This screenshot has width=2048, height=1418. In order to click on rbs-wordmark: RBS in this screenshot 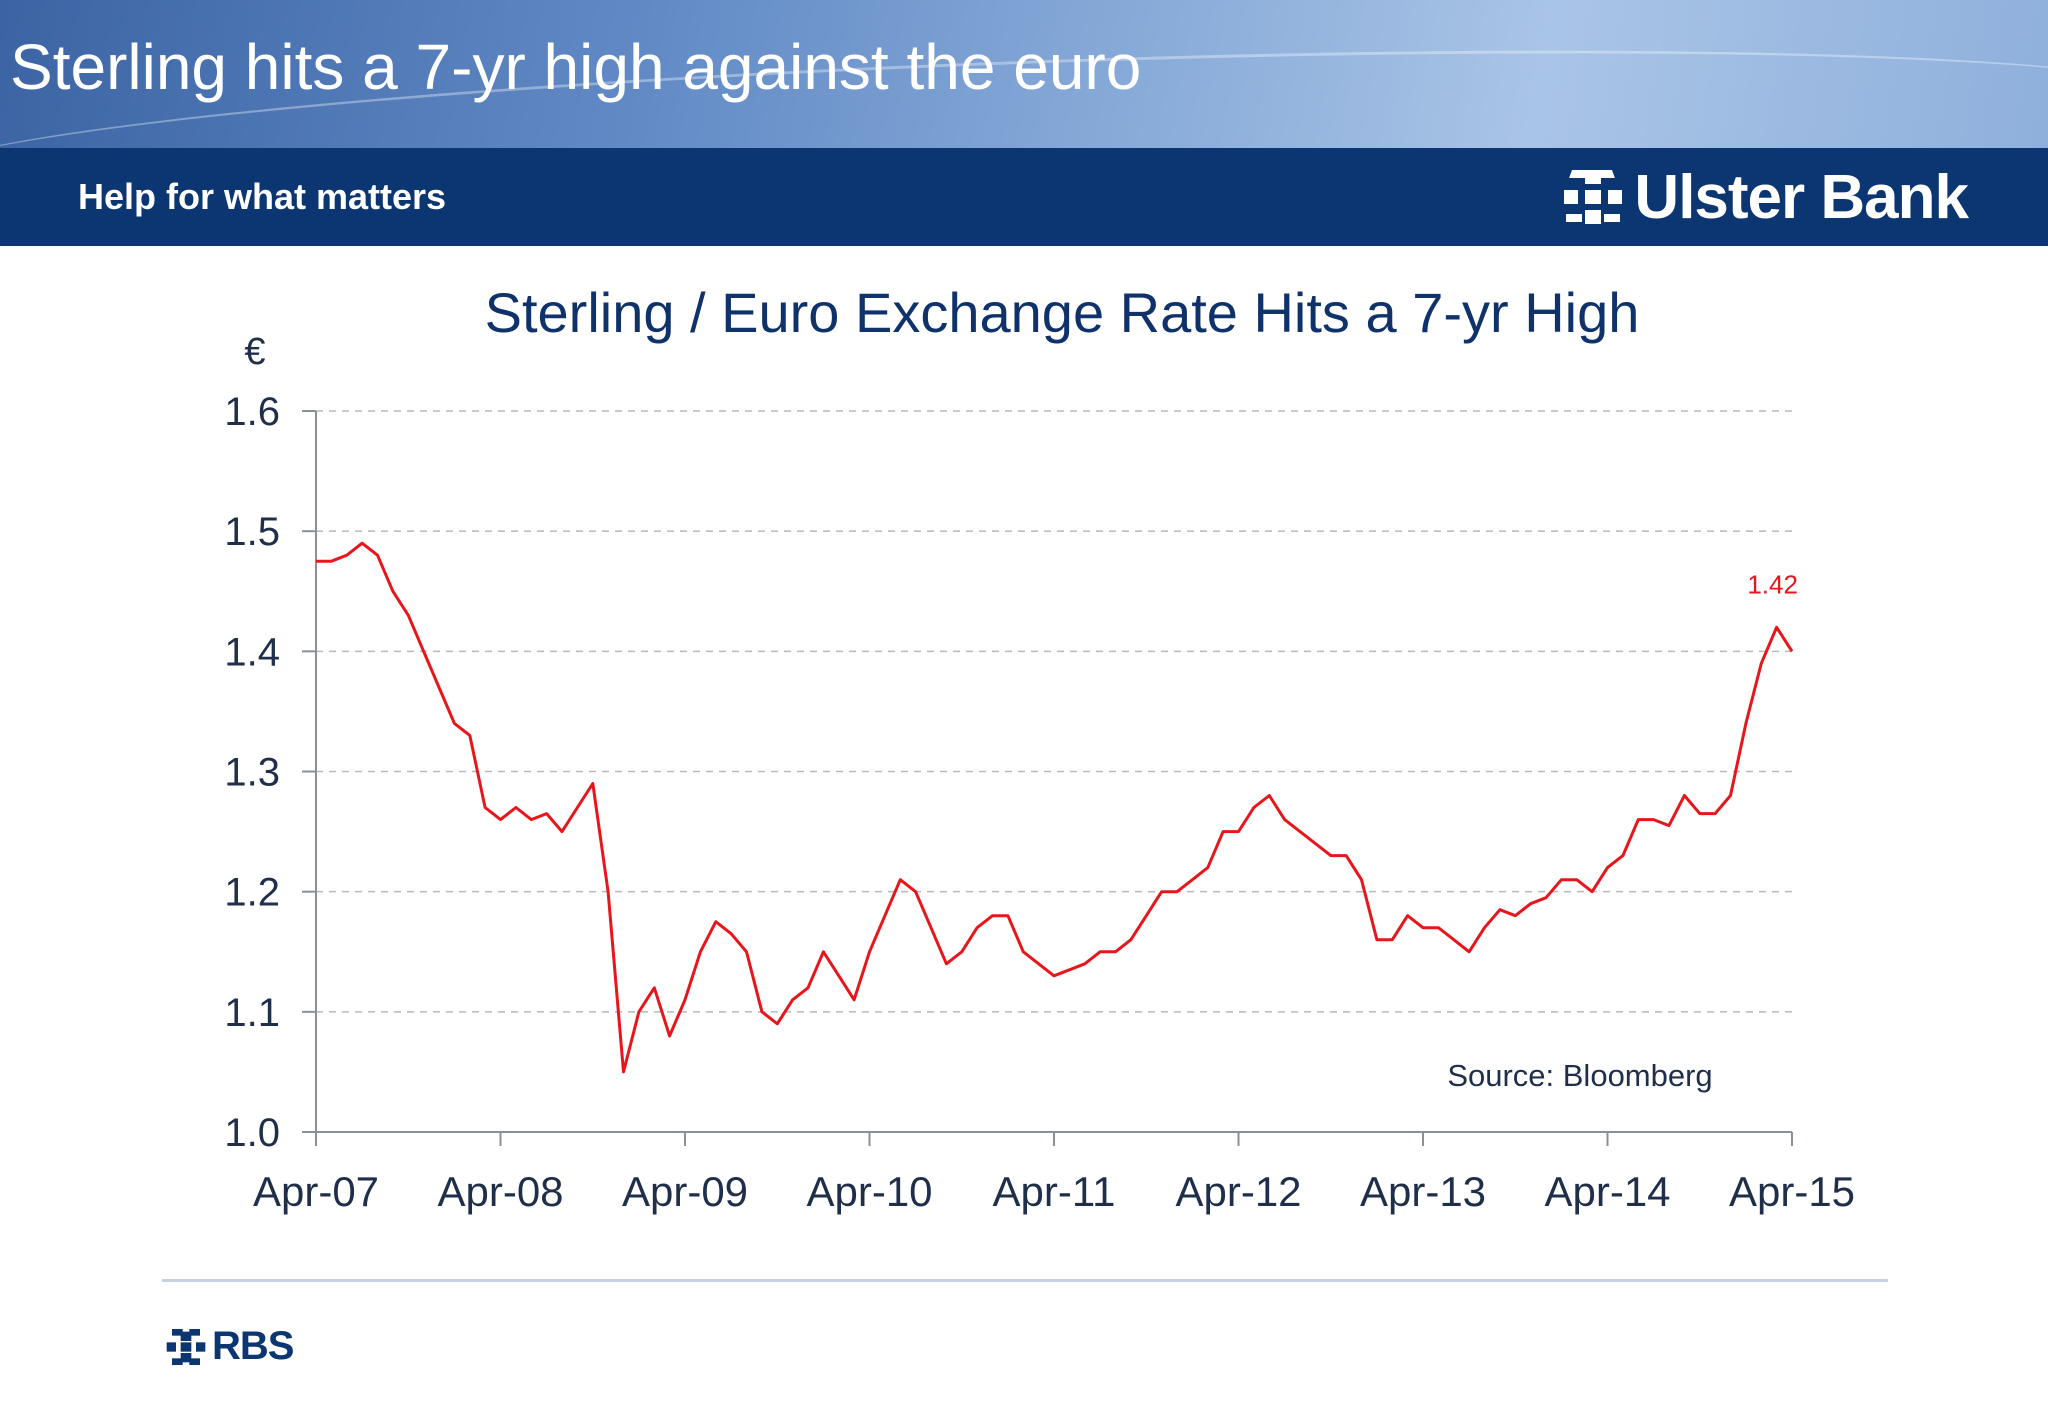, I will do `click(253, 1346)`.